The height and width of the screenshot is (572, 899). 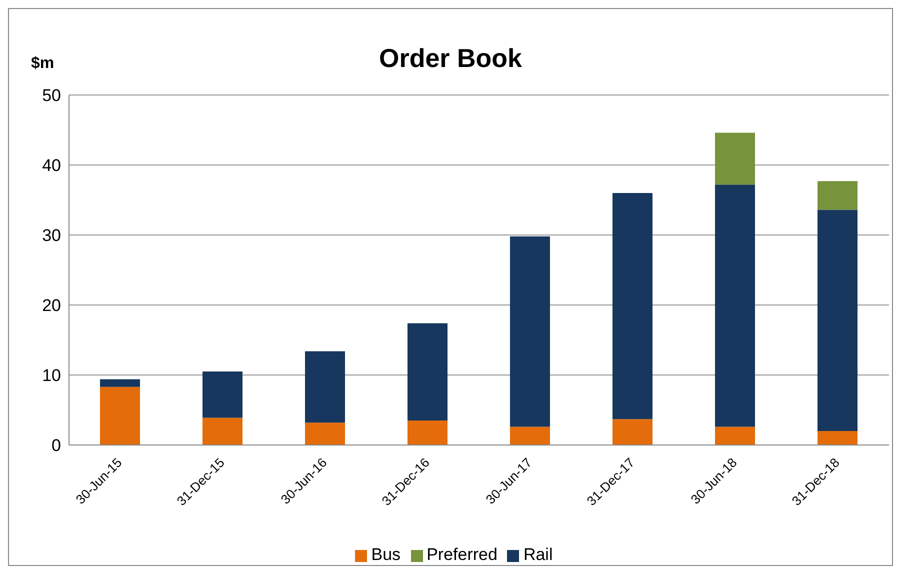 What do you see at coordinates (450, 58) in the screenshot?
I see `chart-title: Order Book` at bounding box center [450, 58].